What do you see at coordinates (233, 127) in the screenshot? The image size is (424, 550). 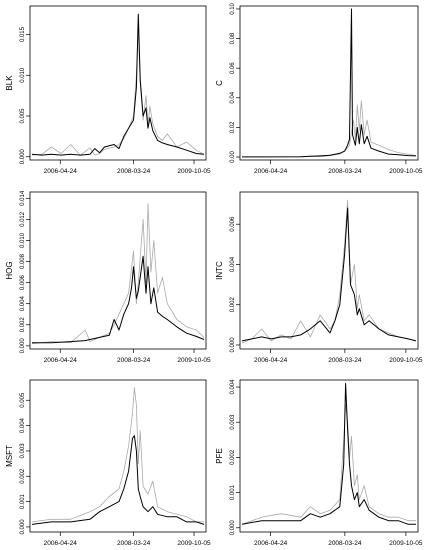 I see `y-tick-label: 0.02` at bounding box center [233, 127].